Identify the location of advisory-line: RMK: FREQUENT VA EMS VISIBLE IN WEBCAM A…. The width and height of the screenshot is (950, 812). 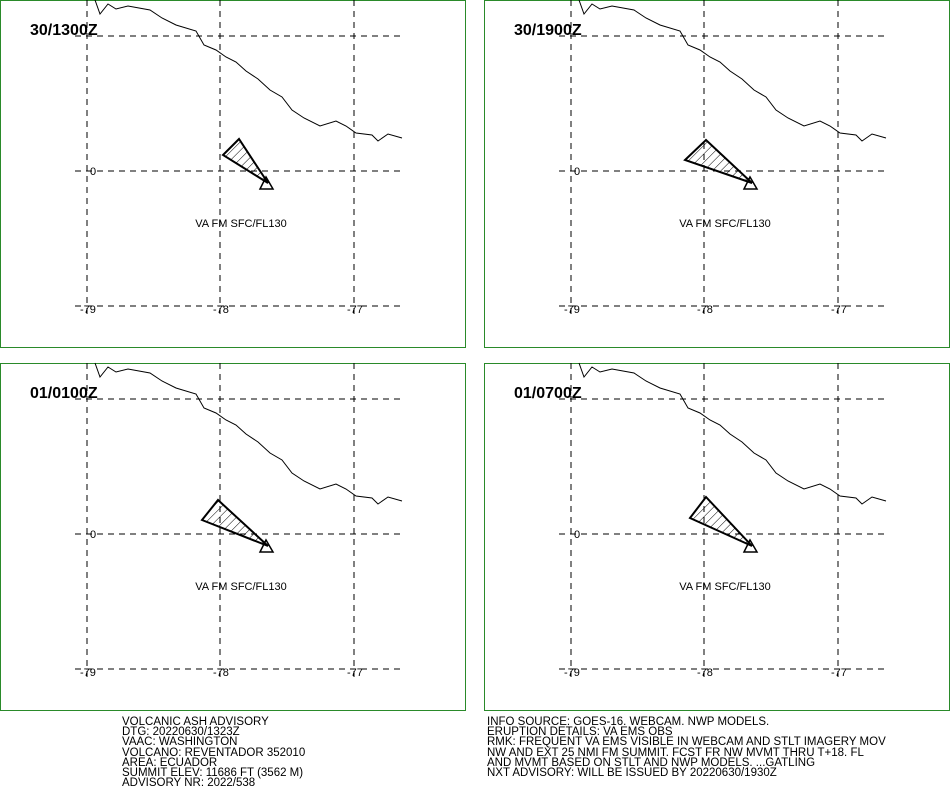
(686, 742).